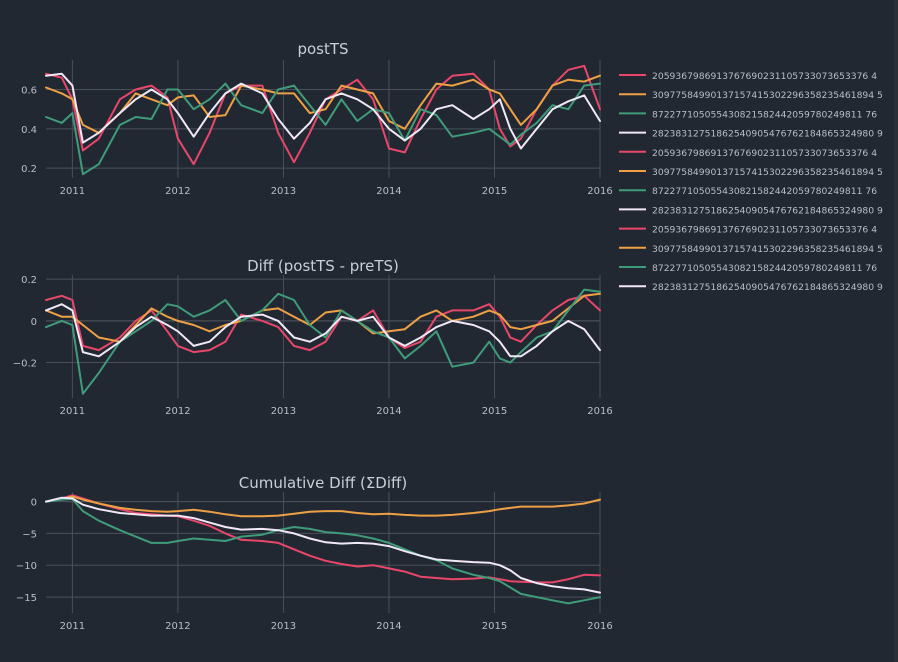 The image size is (898, 662). What do you see at coordinates (29, 91) in the screenshot?
I see `y-tick-label: 0.6` at bounding box center [29, 91].